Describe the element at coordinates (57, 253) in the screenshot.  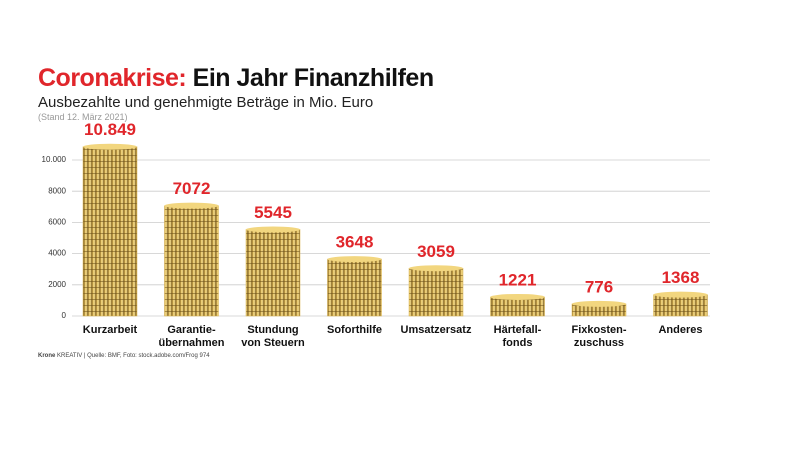
I see `y-tick-label: 4000` at that location.